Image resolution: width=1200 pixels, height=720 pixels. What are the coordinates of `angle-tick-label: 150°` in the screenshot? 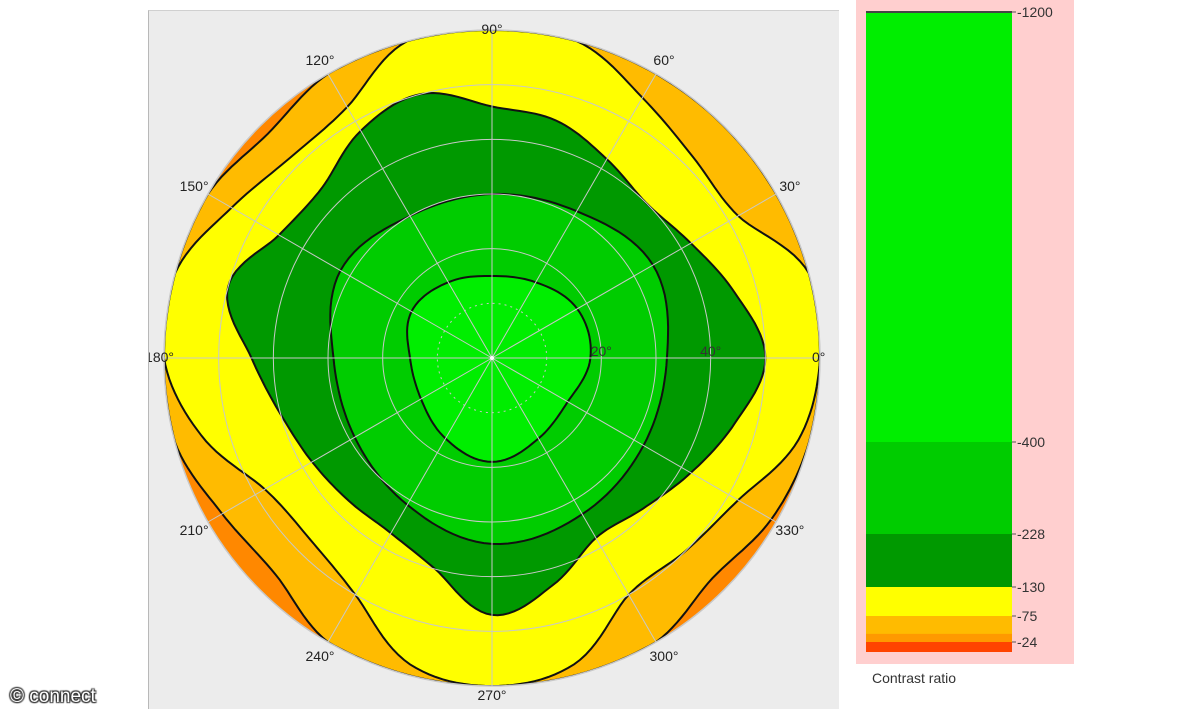 It's located at (194, 186).